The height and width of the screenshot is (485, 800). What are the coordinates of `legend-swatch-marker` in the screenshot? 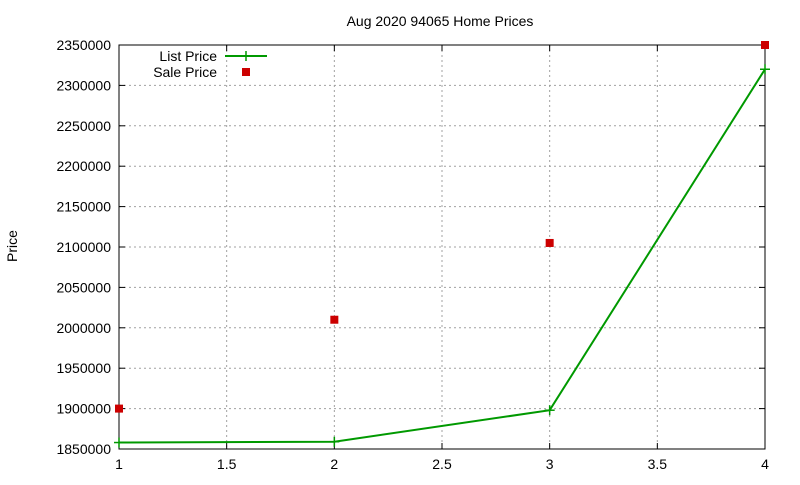 It's located at (246, 72).